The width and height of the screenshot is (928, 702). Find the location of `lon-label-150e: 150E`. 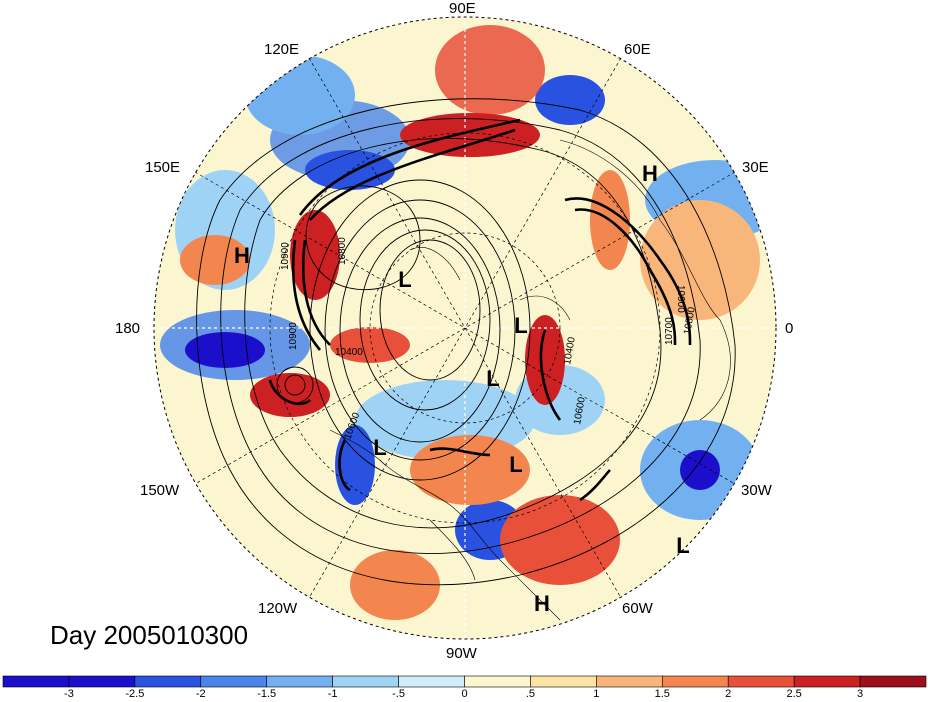

lon-label-150e: 150E is located at coordinates (163, 167).